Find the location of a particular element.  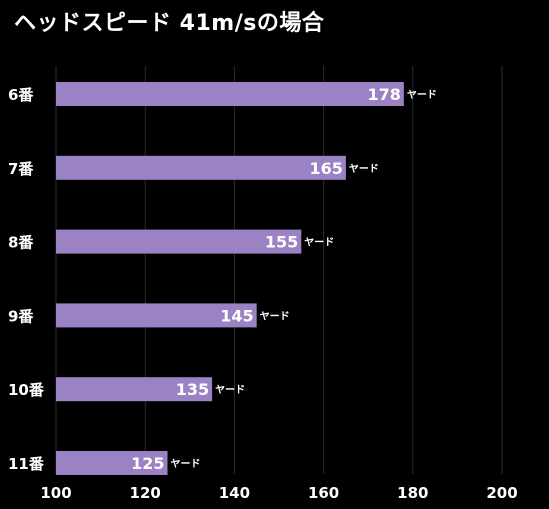

bar-value-label-6: 125 is located at coordinates (147, 463).